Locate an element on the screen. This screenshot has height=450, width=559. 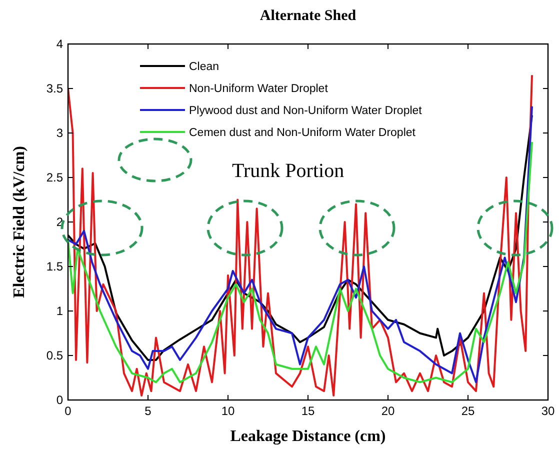
legend-label: Non-Uniform Water Droplet is located at coordinates (259, 89).